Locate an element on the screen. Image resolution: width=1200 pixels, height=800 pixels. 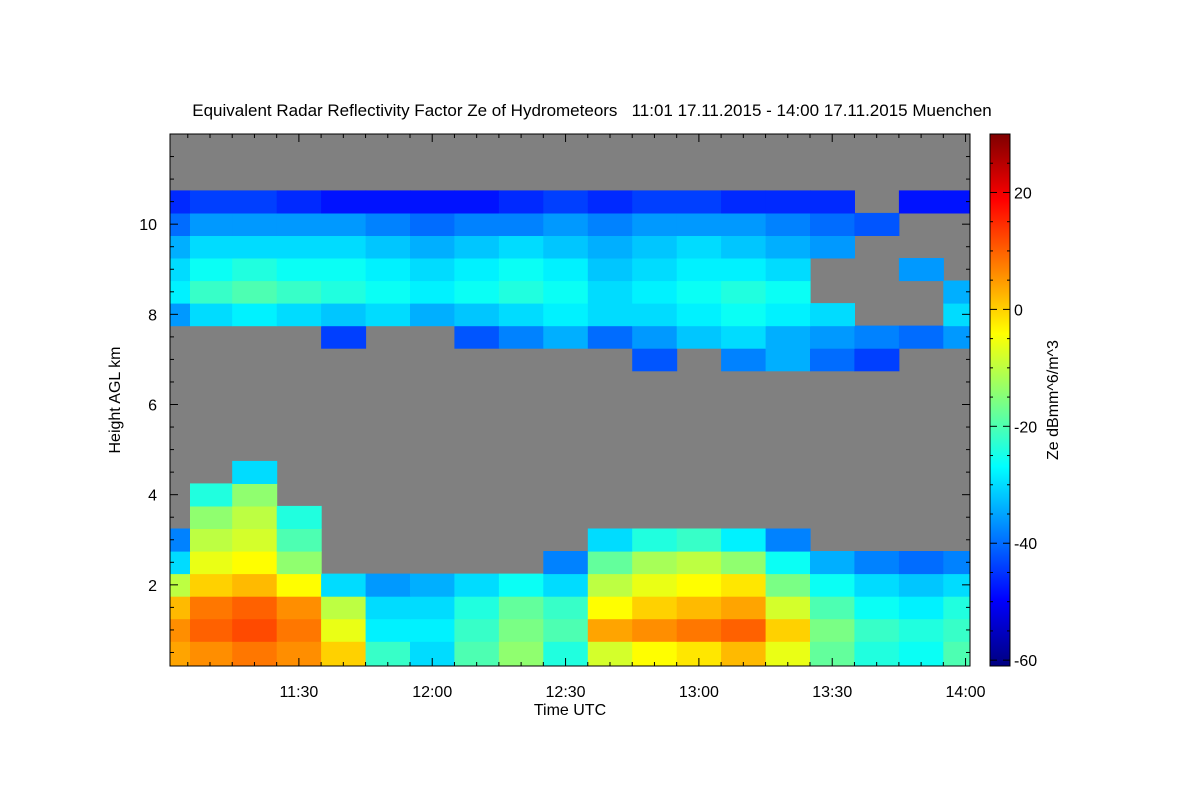
x-tick-label: 12:00 is located at coordinates (432, 692).